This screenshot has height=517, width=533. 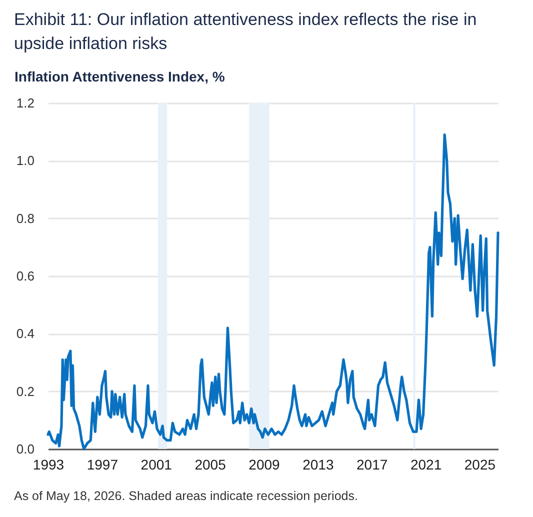 What do you see at coordinates (318, 464) in the screenshot?
I see `x-tick-label: 2013` at bounding box center [318, 464].